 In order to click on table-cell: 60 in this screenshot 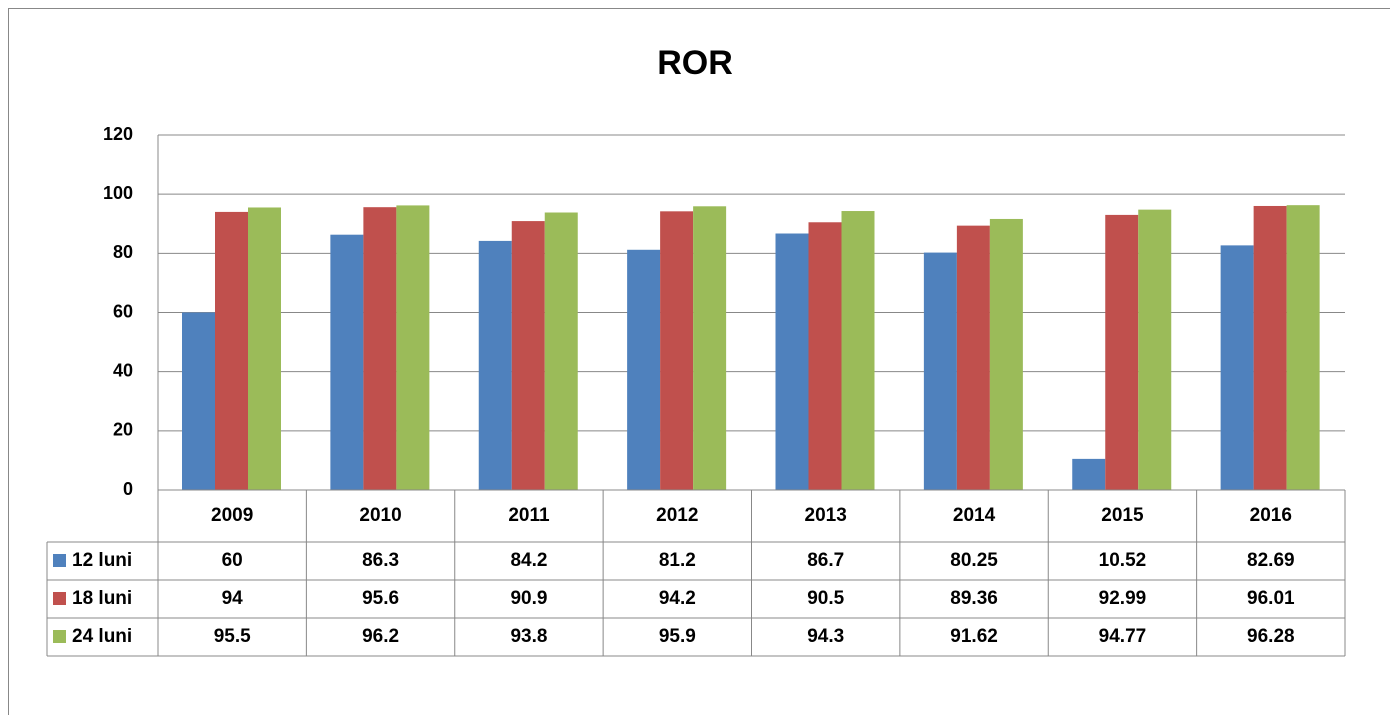, I will do `click(232, 560)`.